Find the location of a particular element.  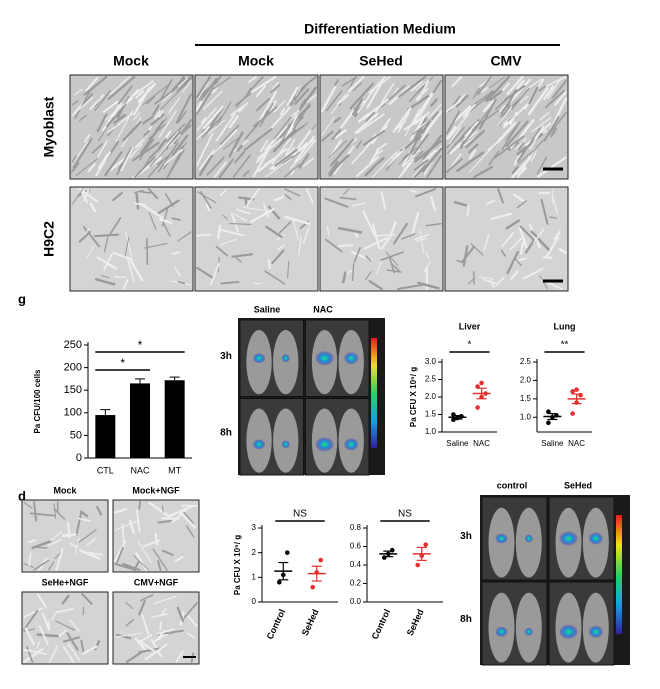

y-tick-label: 3 is located at coordinates (254, 527).